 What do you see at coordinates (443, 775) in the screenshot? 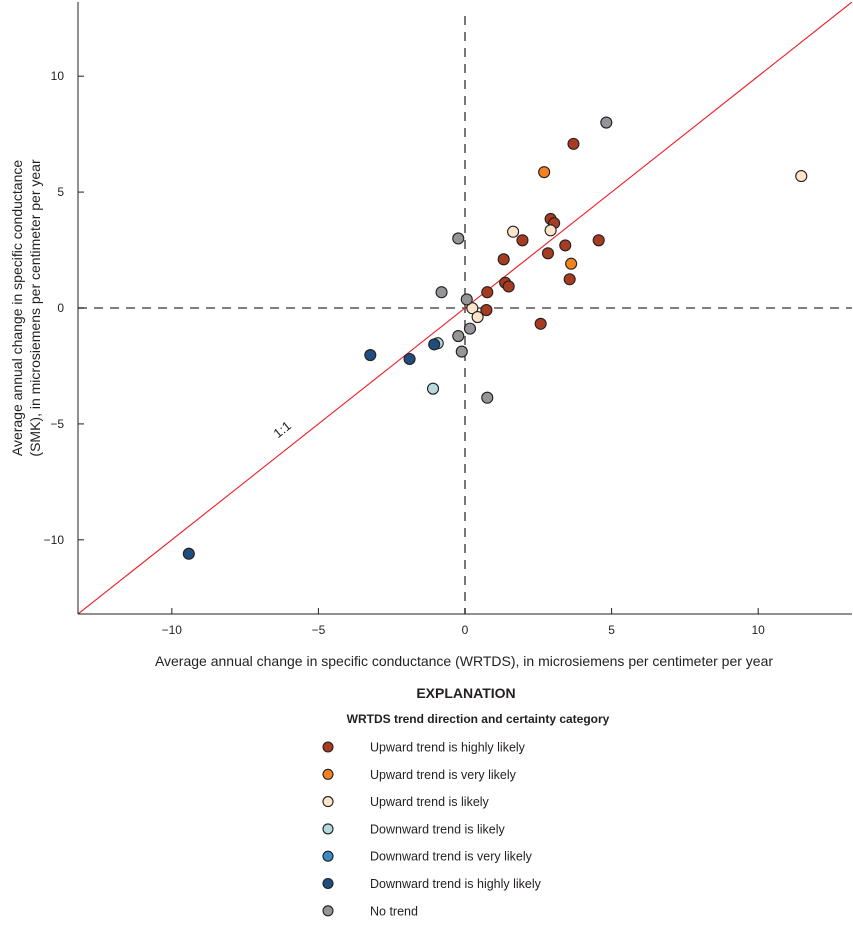
I see `legend-label: Upward trend is very likely` at bounding box center [443, 775].